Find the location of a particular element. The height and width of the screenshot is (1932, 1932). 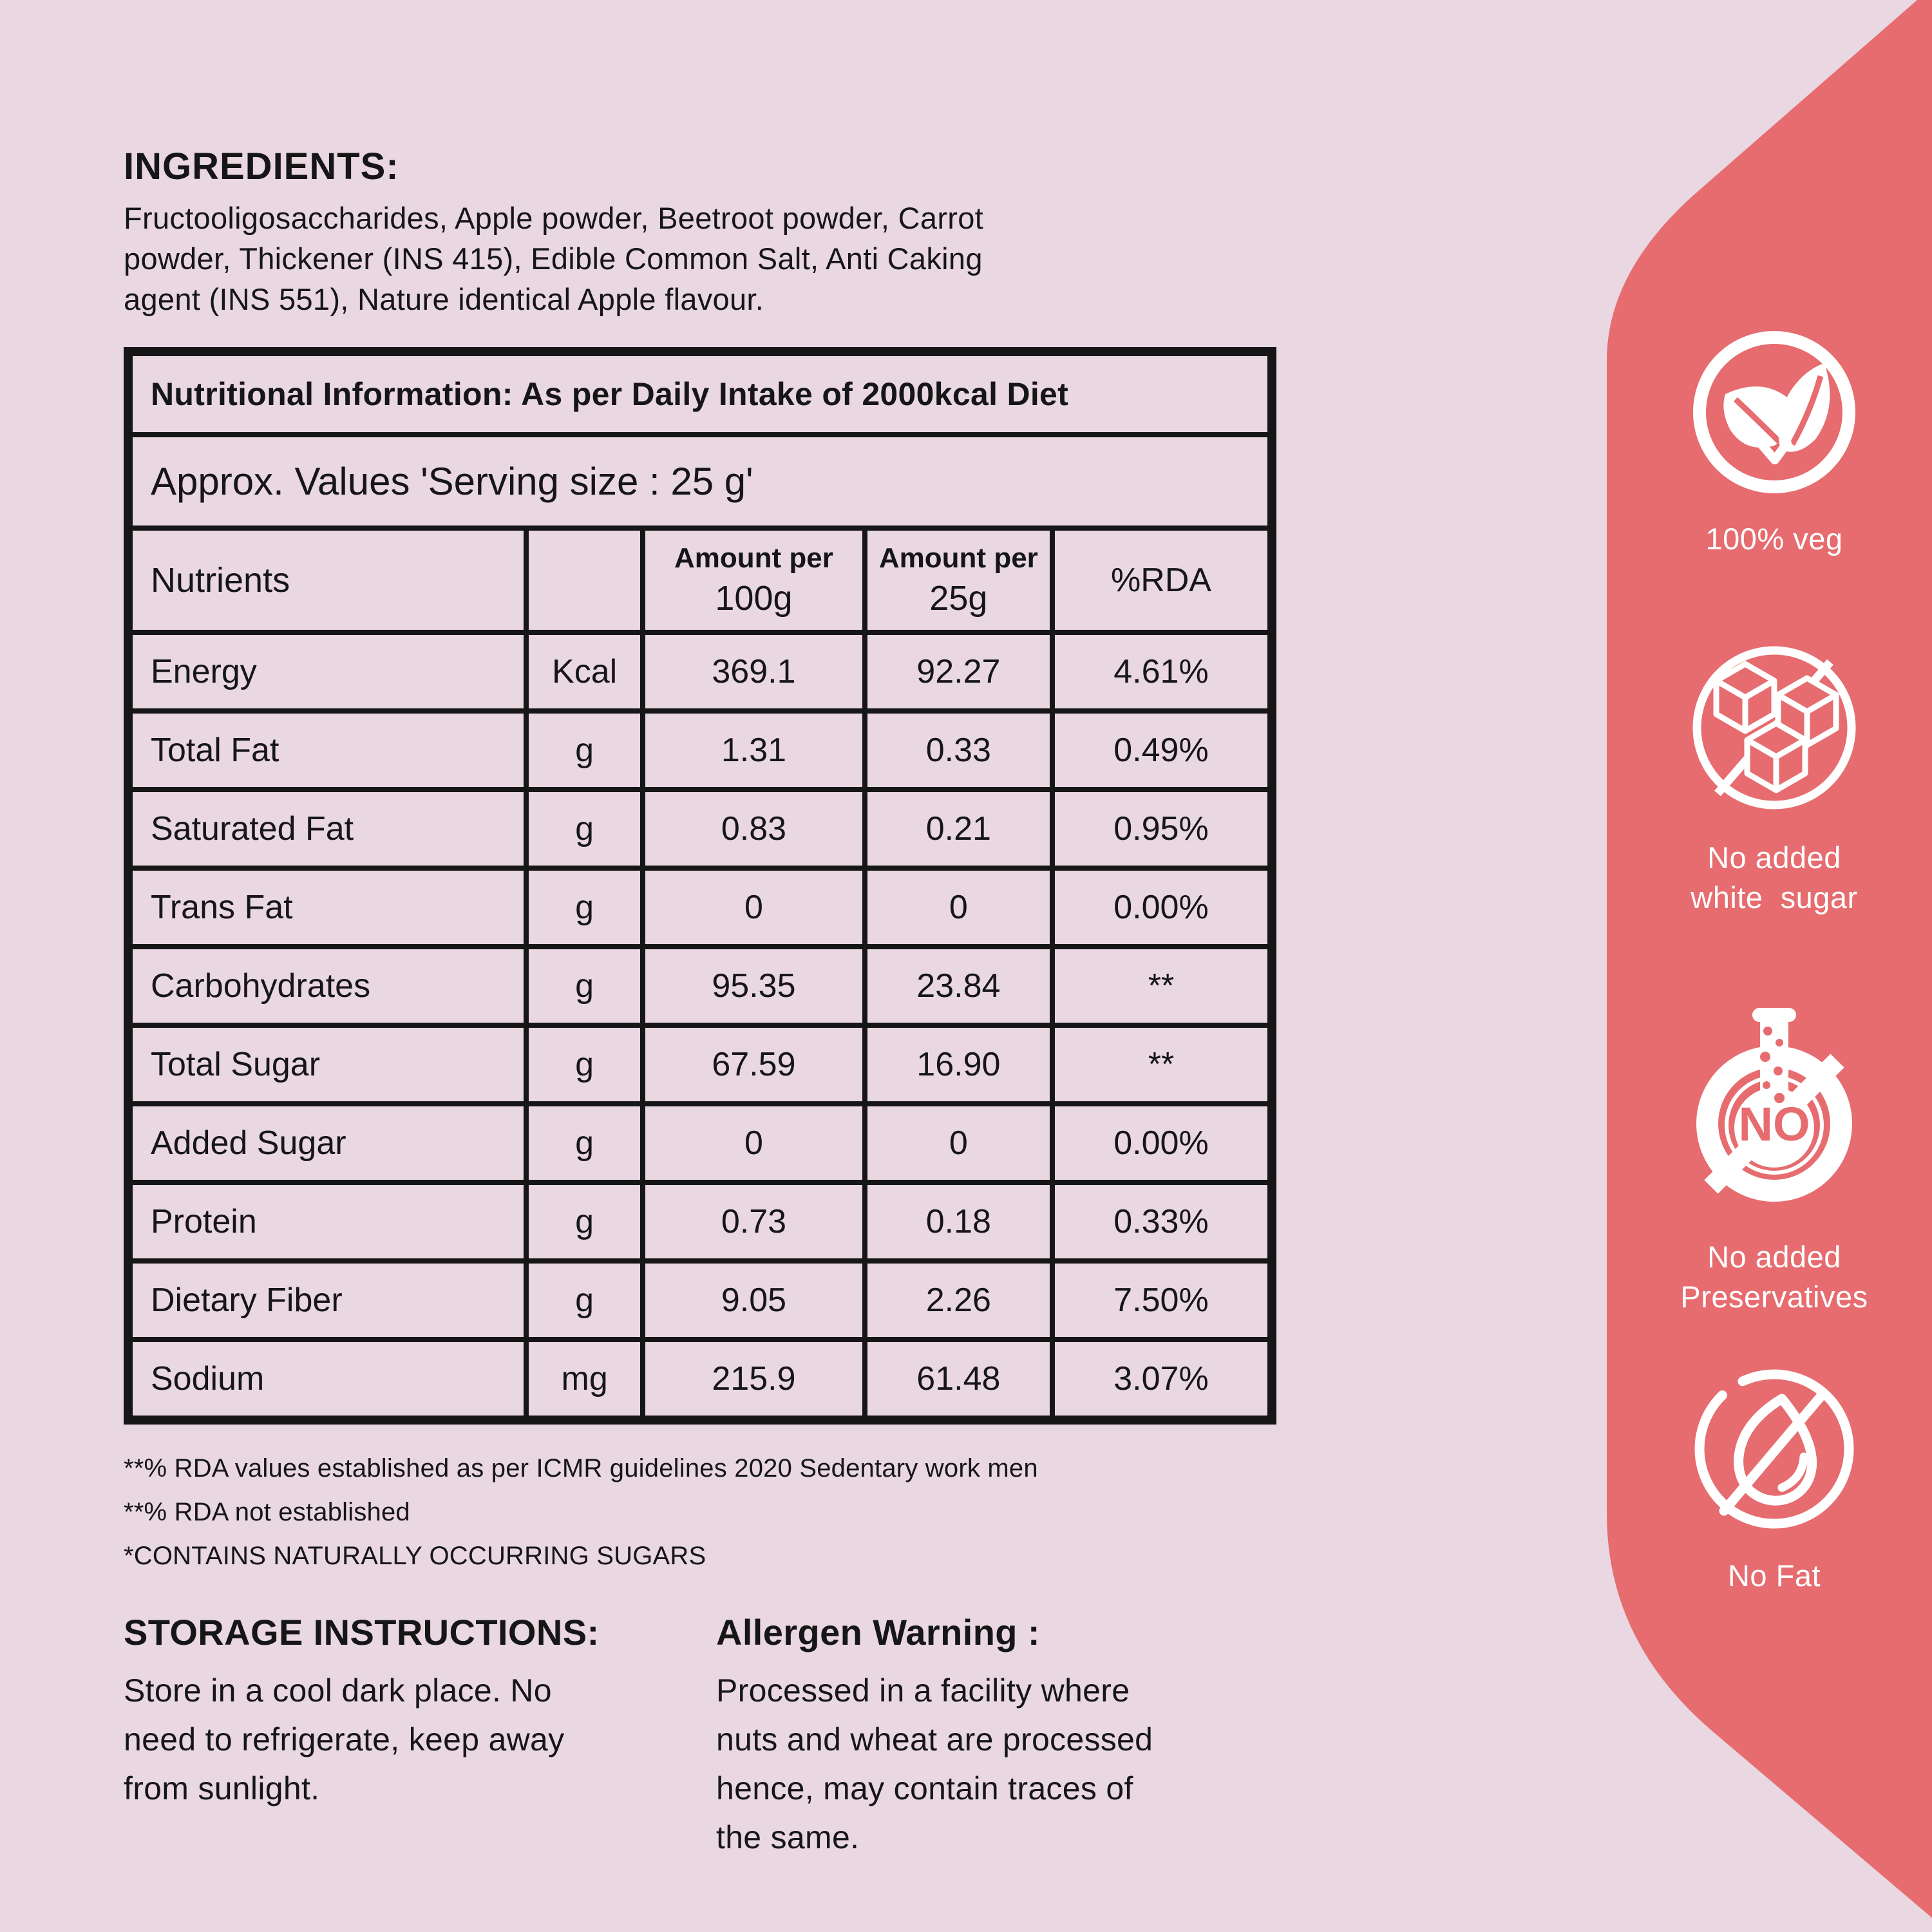

table-row: Sodium mg 215.9 61.48 3.07% is located at coordinates (700, 1380).